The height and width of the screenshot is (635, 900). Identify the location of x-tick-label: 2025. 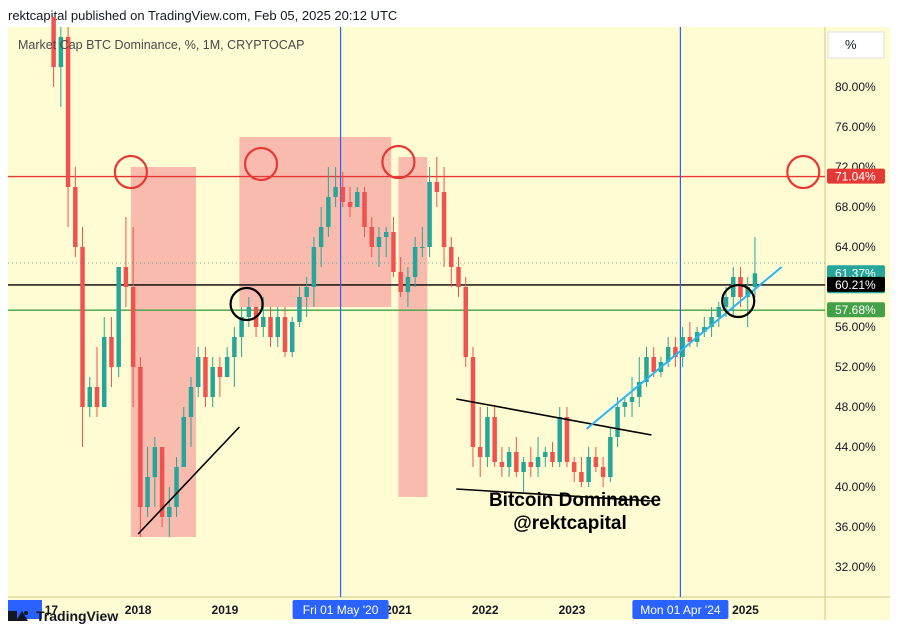
(745, 610).